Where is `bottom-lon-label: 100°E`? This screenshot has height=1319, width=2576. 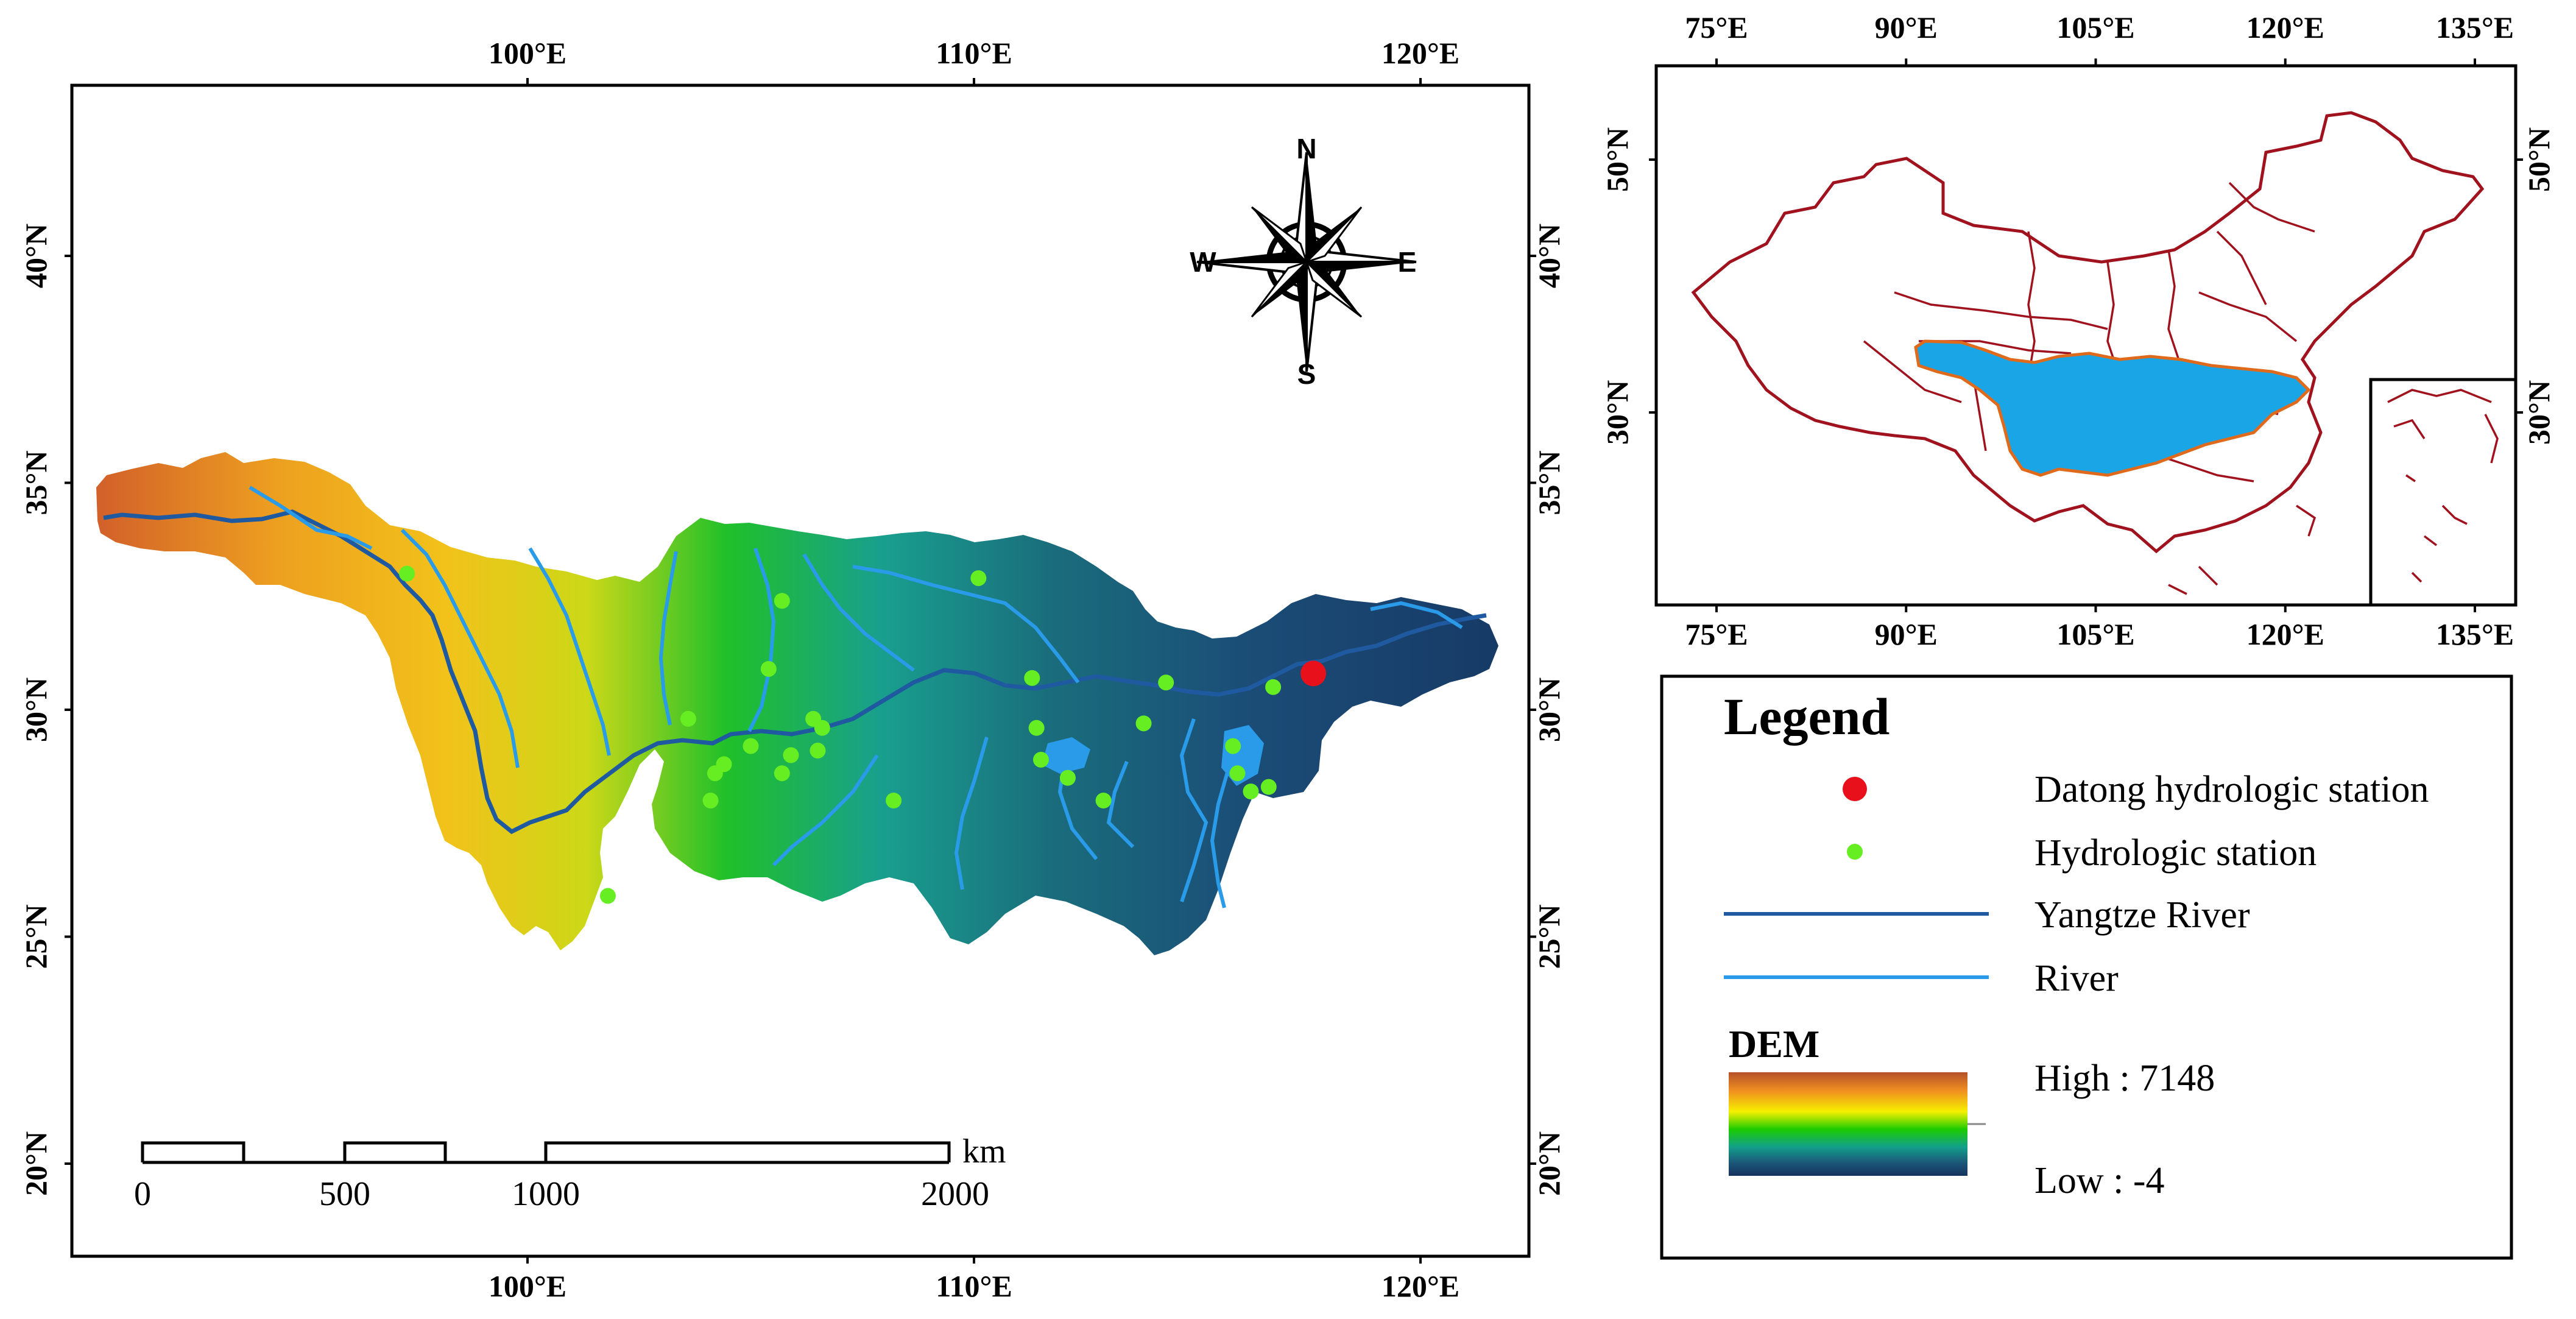 bottom-lon-label: 100°E is located at coordinates (527, 1286).